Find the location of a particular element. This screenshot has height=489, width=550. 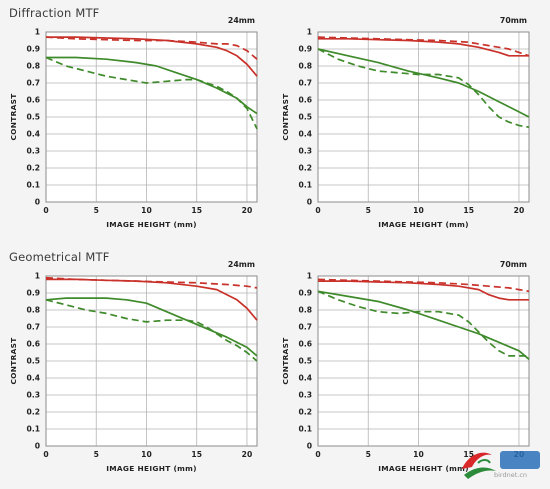

bird-logo-icon is located at coordinates (501, 465).